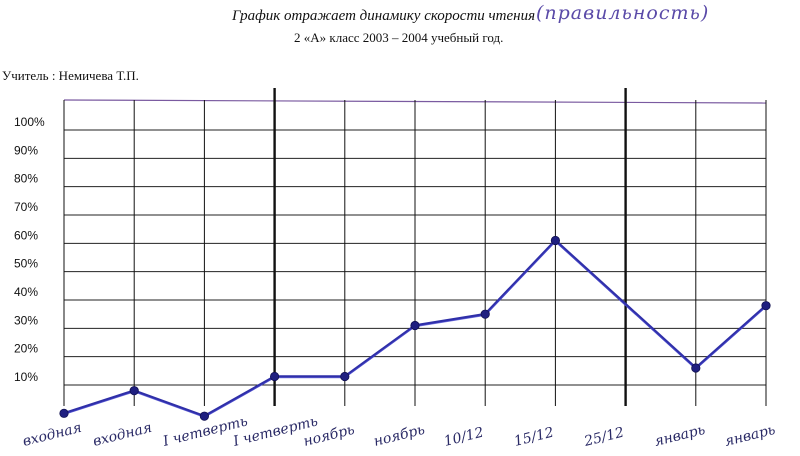 Image resolution: width=800 pixels, height=456 pixels. What do you see at coordinates (26, 349) in the screenshot?
I see `y-tick-label: 20%` at bounding box center [26, 349].